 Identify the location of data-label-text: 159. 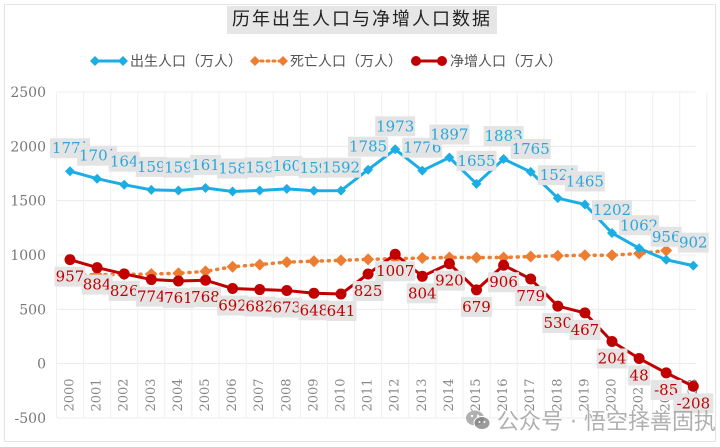
(178, 168).